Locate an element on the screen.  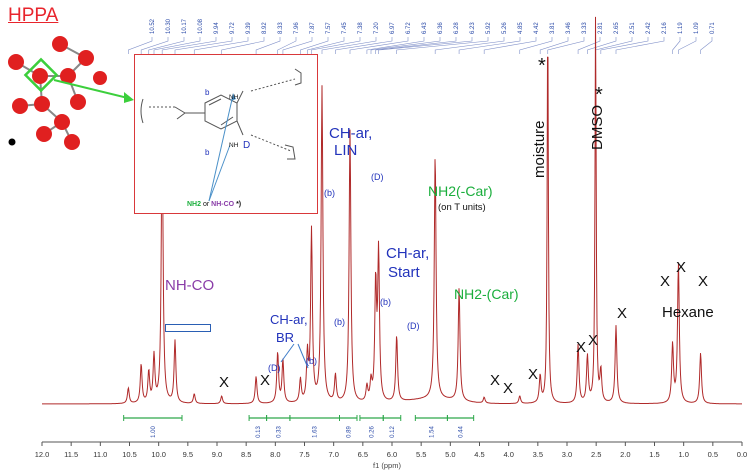
peak-value-label: 3.46 is located at coordinates (569, 28).